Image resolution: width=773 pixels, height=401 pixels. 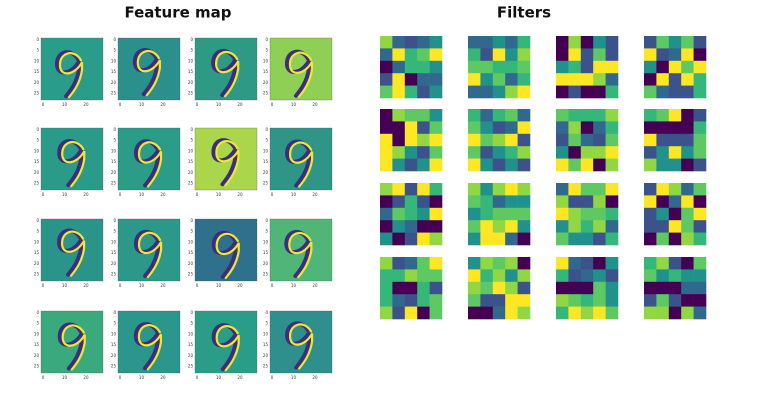 I want to click on y-tick-label: 0, so click(x=37, y=39).